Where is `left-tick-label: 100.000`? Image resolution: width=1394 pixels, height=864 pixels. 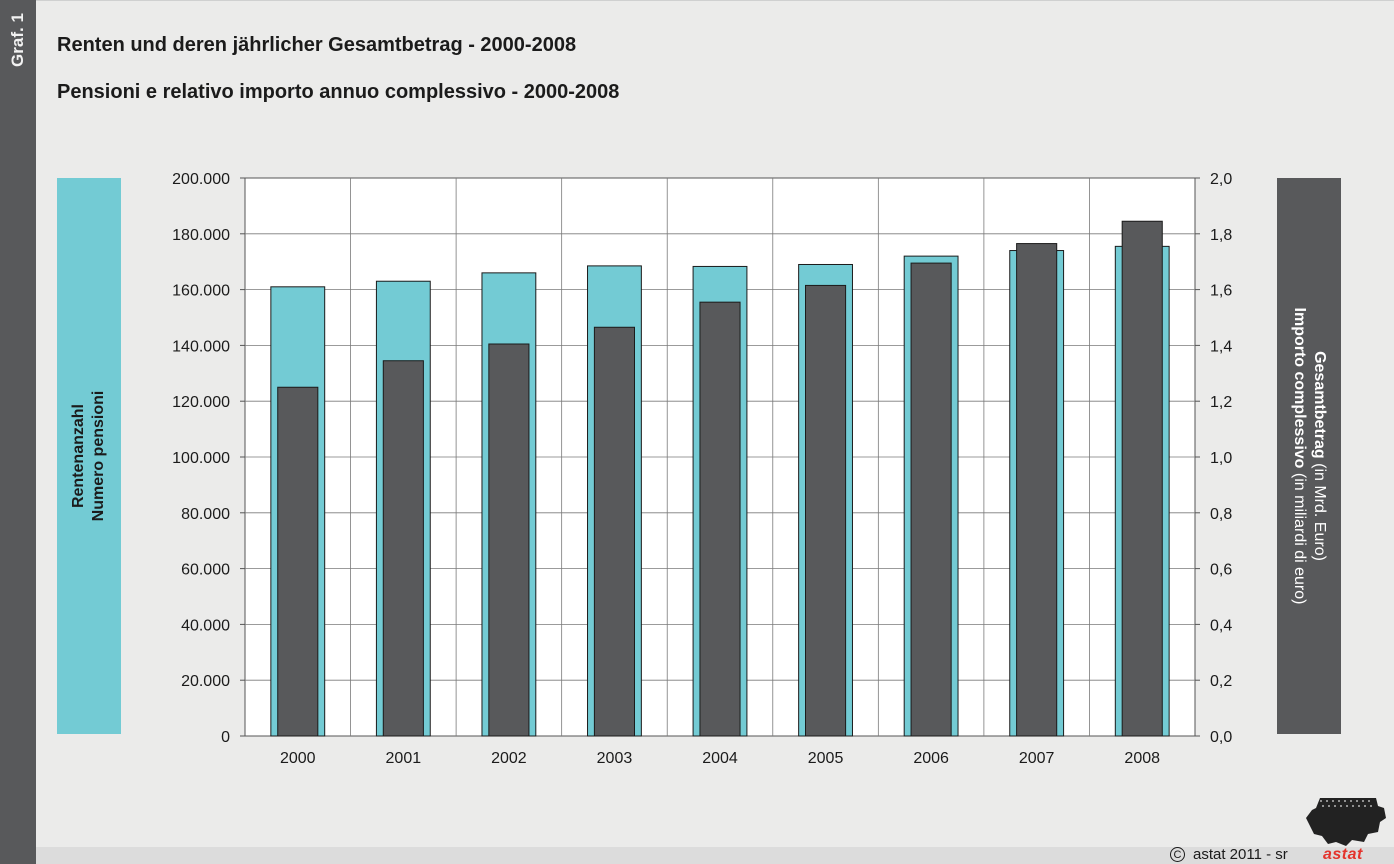 left-tick-label: 100.000 is located at coordinates (201, 458).